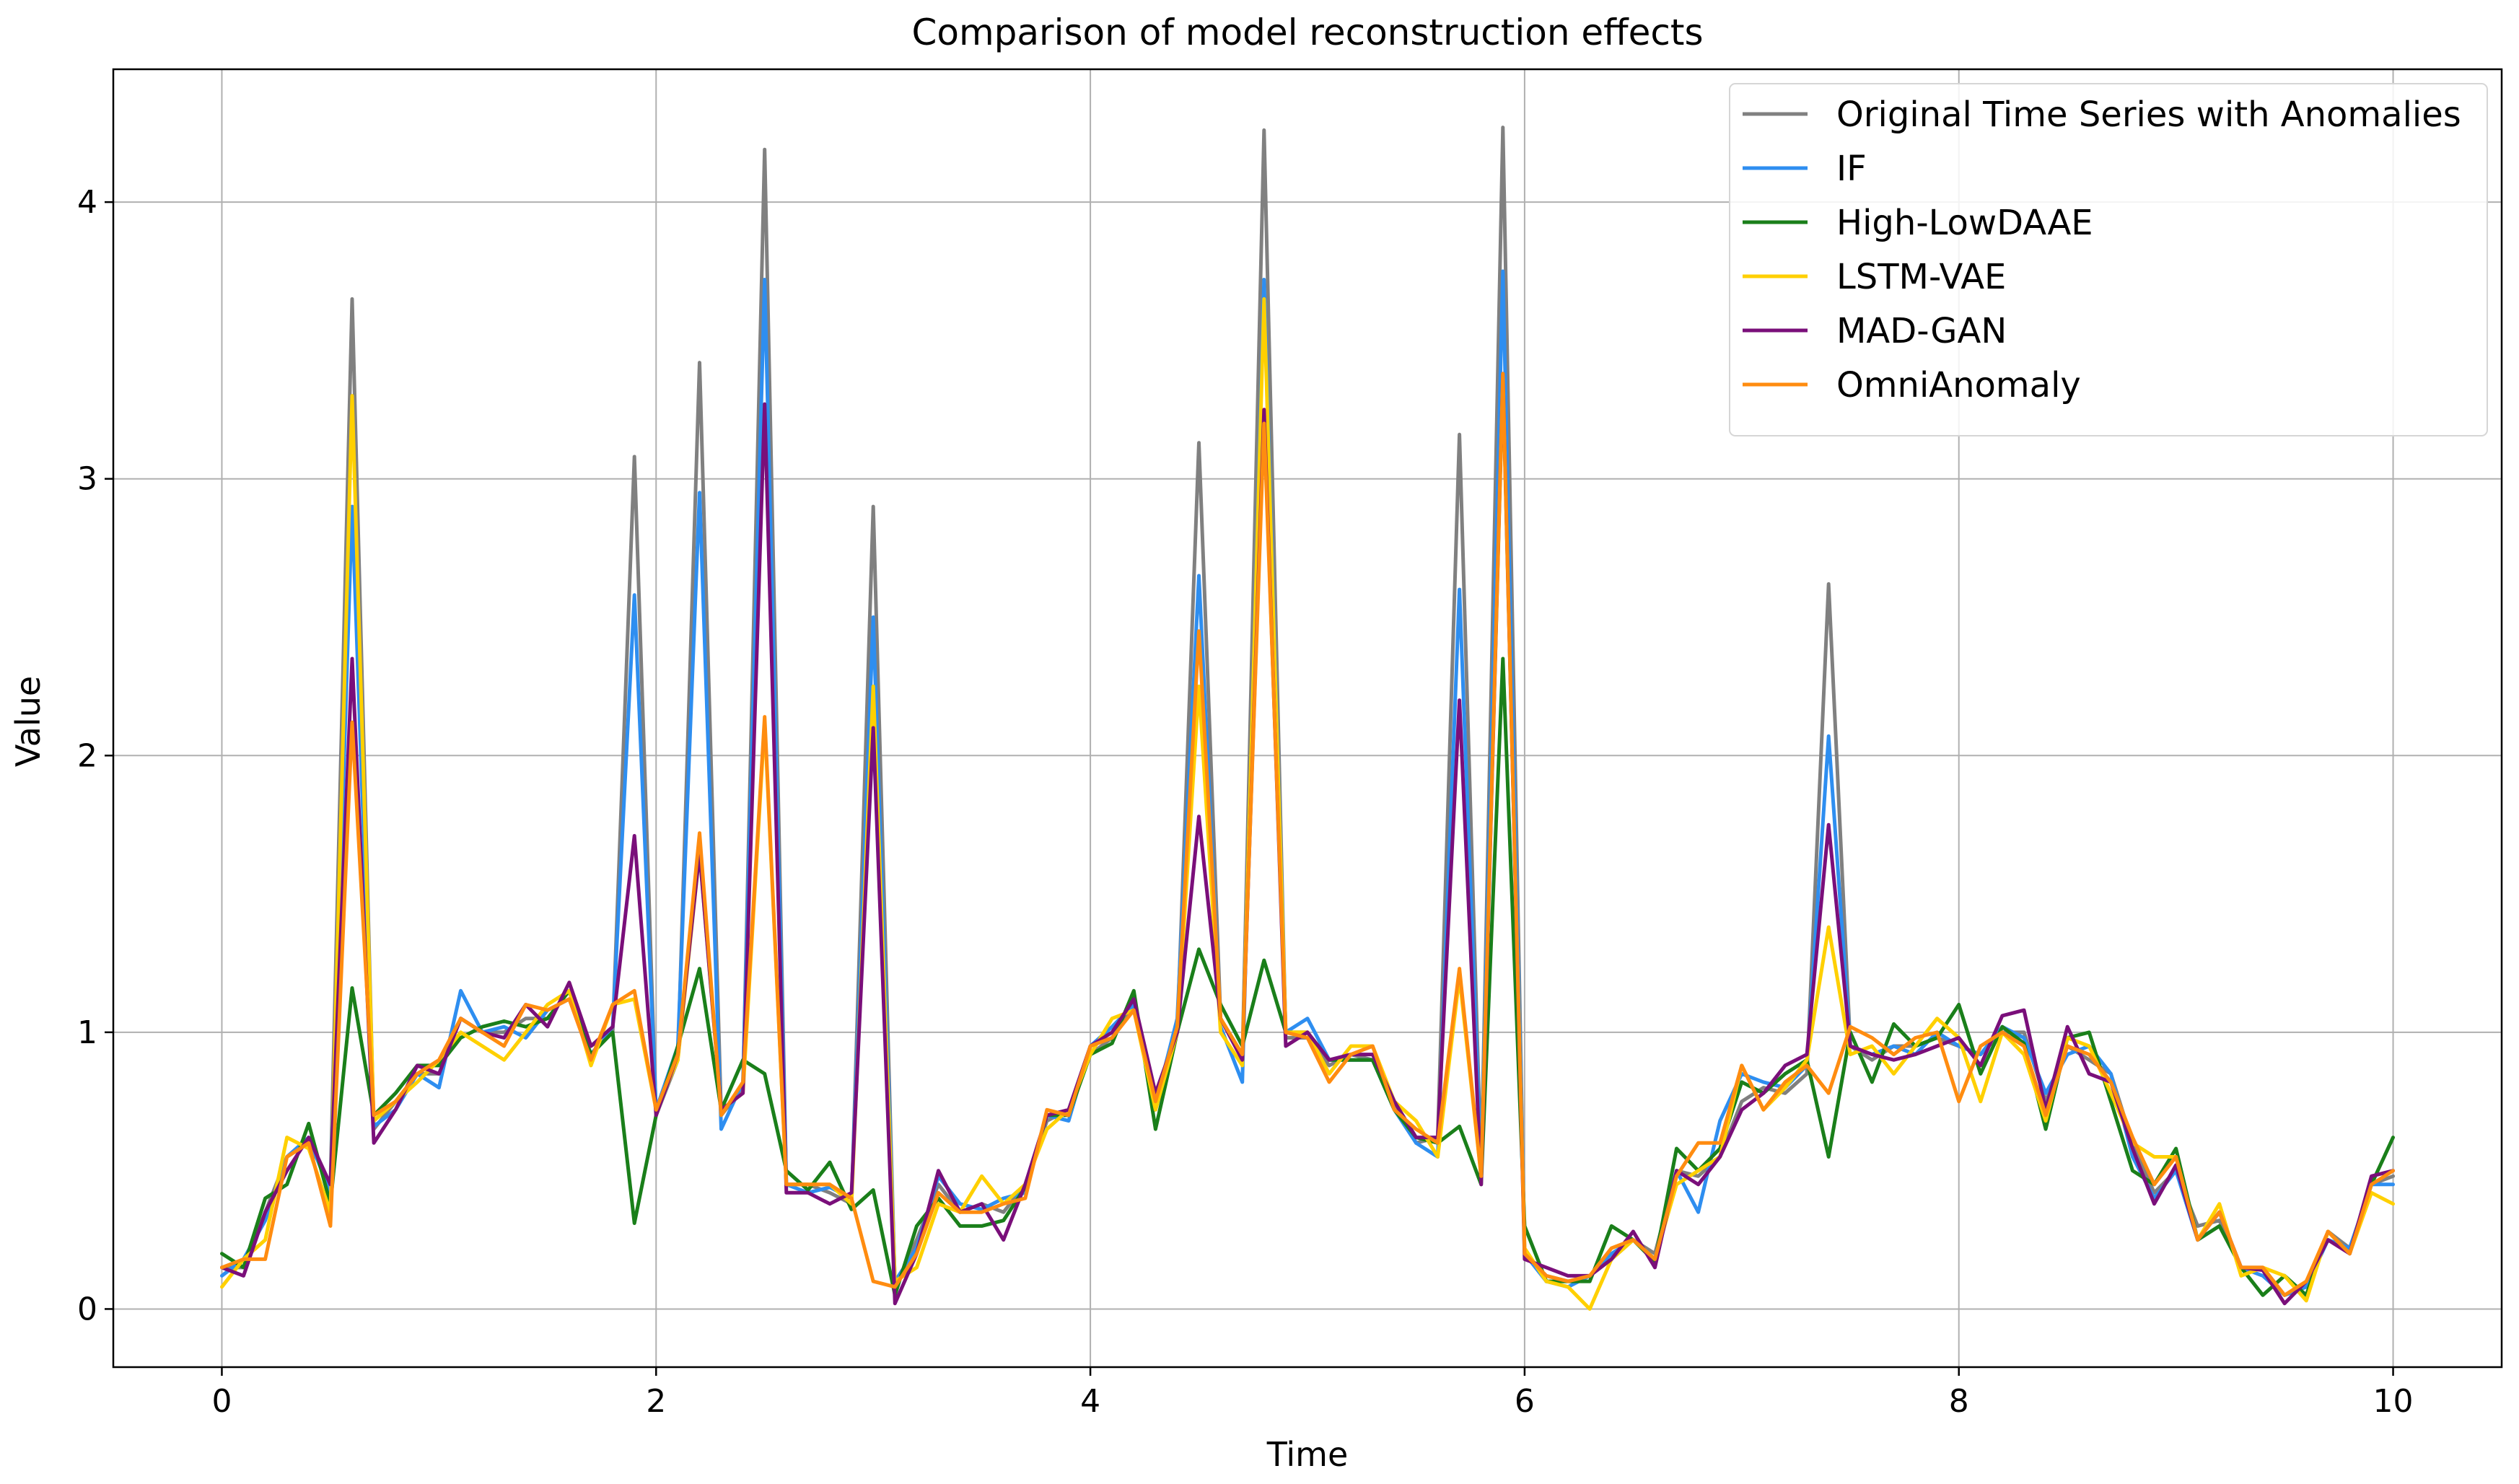 This screenshot has height=1484, width=2519. What do you see at coordinates (87, 755) in the screenshot?
I see `y-tick-label: 2` at bounding box center [87, 755].